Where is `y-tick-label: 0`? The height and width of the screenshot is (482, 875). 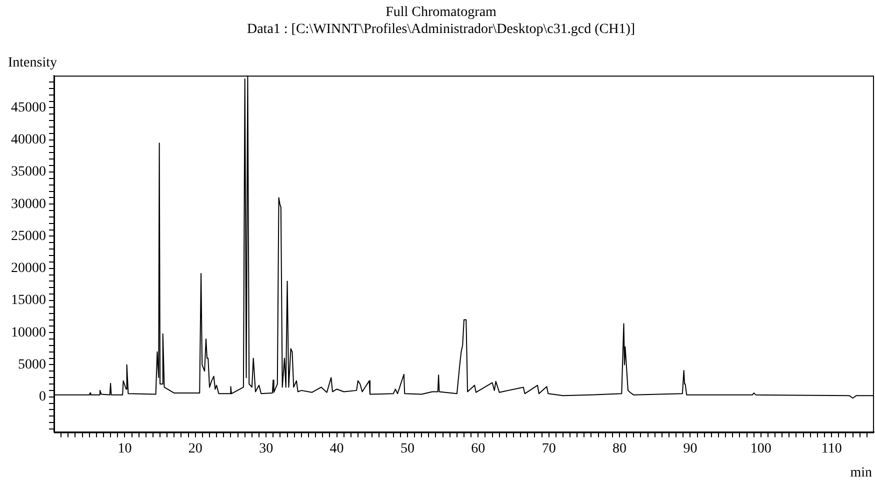
y-tick-label: 0 is located at coordinates (42, 397).